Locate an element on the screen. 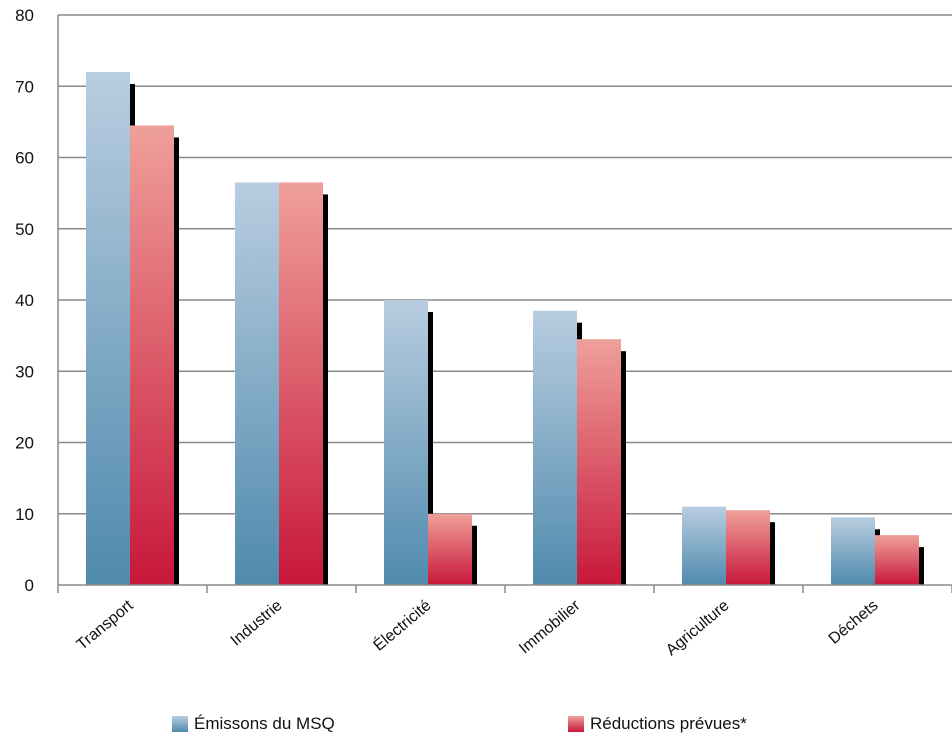 The height and width of the screenshot is (739, 952). y-tick-label: 0 is located at coordinates (29, 585).